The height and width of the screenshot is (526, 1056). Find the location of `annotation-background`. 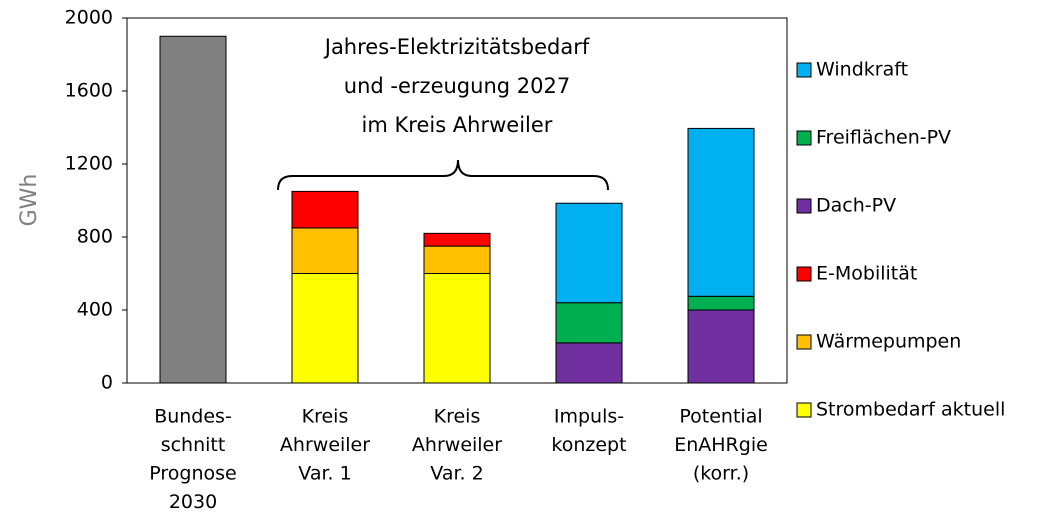

annotation-background is located at coordinates (457, 87).